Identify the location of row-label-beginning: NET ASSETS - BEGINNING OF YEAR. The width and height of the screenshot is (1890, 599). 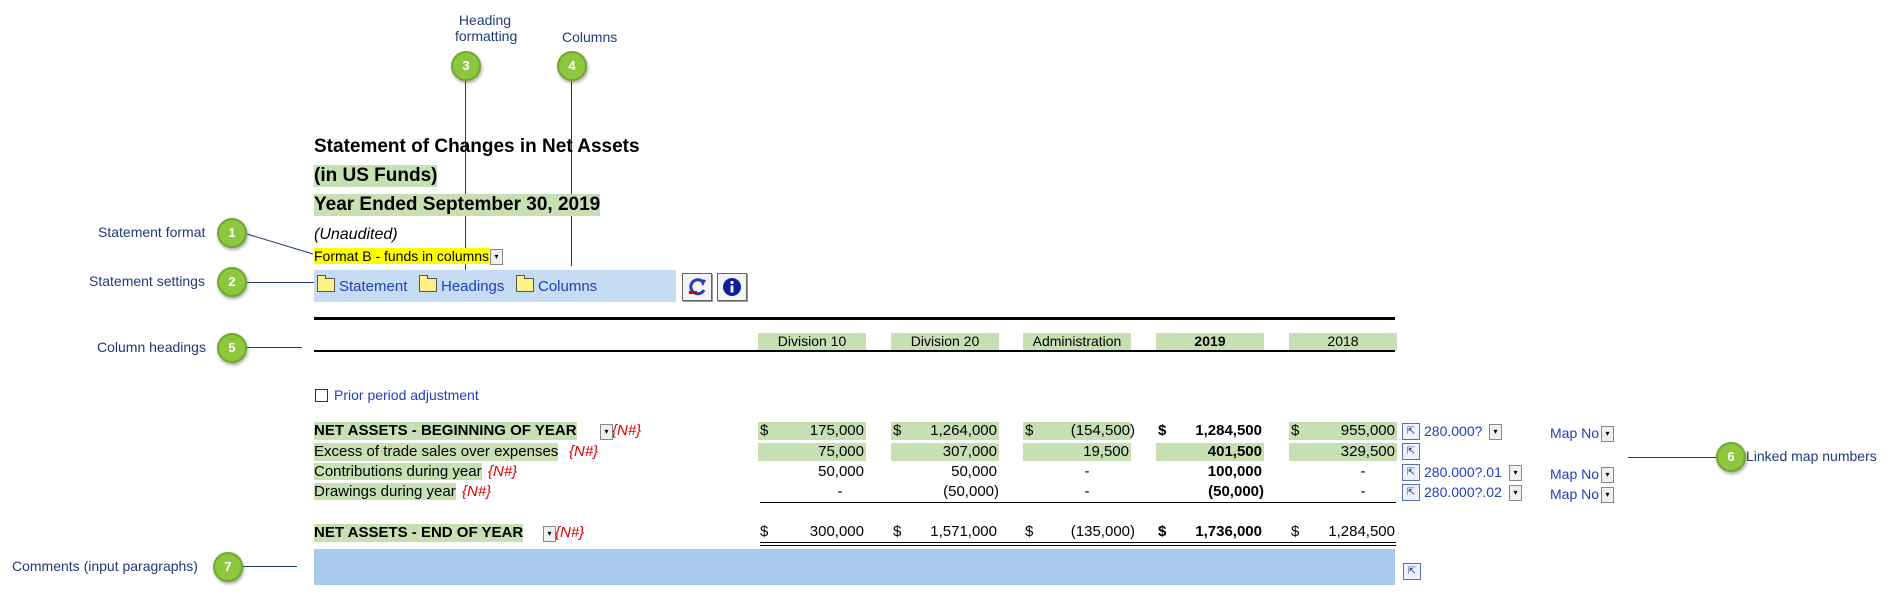
(445, 431).